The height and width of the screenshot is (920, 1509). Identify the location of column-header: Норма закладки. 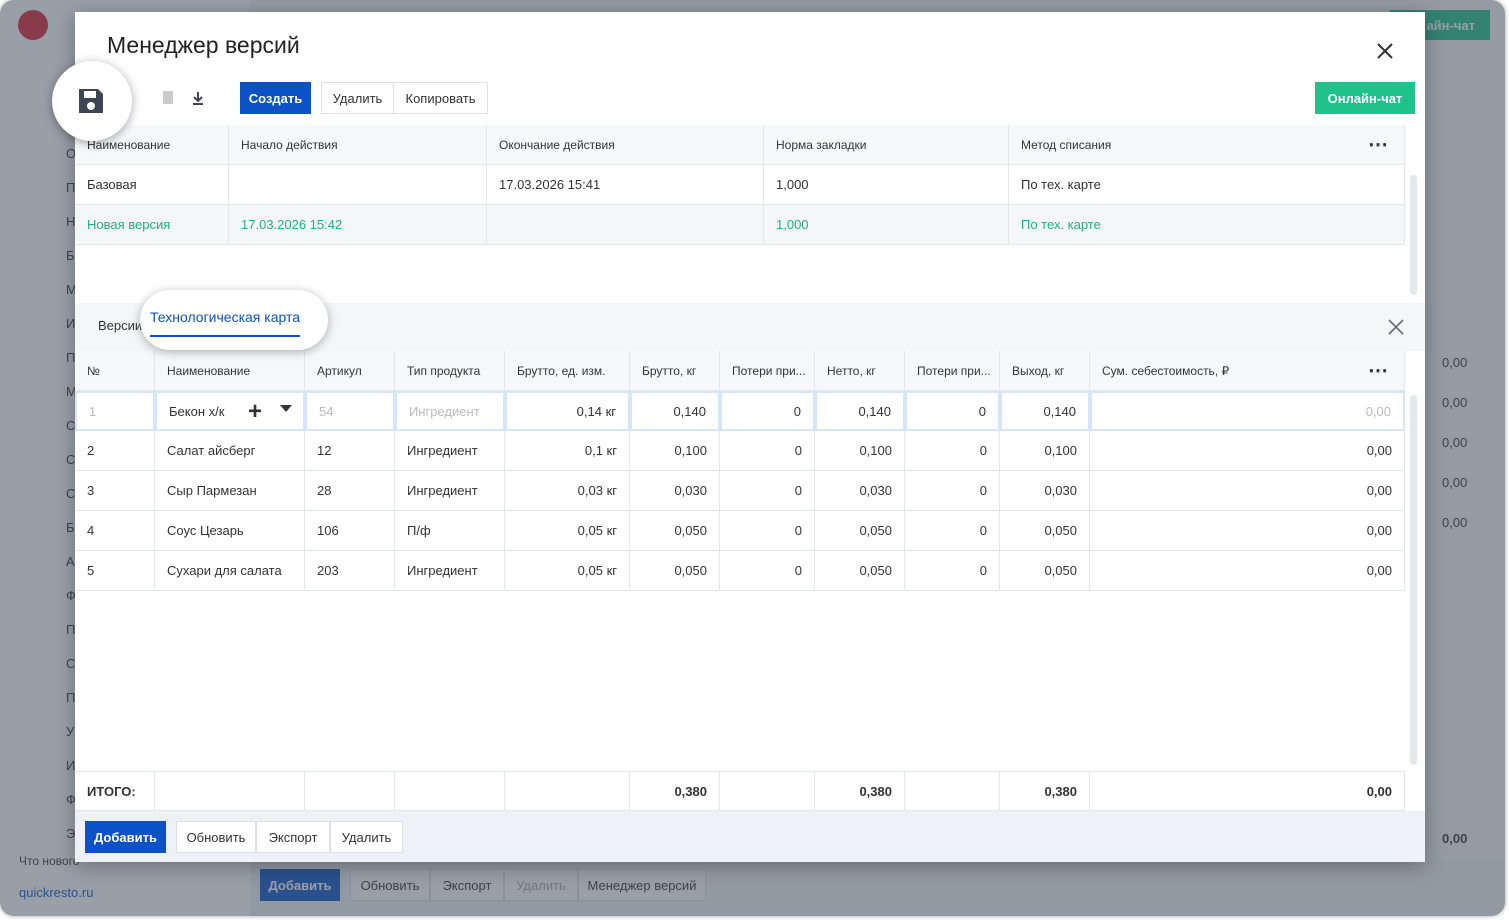
(886, 145).